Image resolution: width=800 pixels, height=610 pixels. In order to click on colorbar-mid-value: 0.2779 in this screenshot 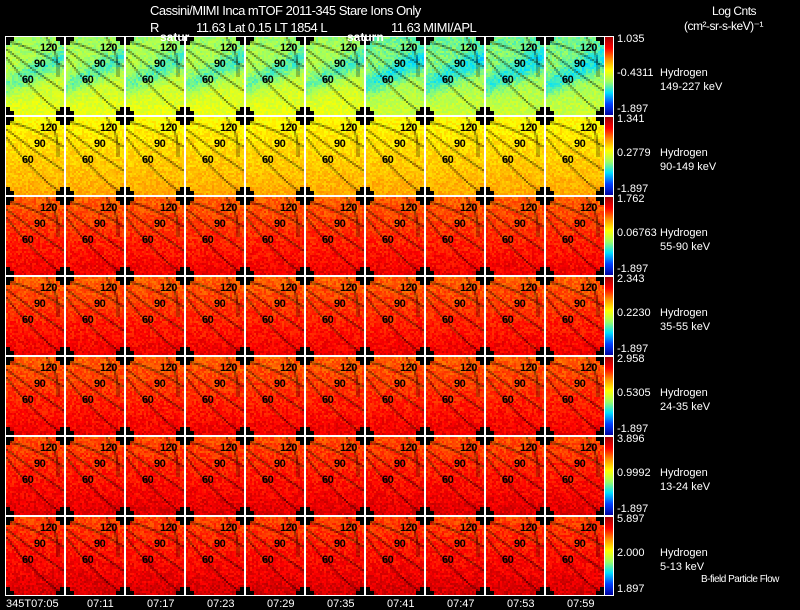, I will do `click(634, 153)`.